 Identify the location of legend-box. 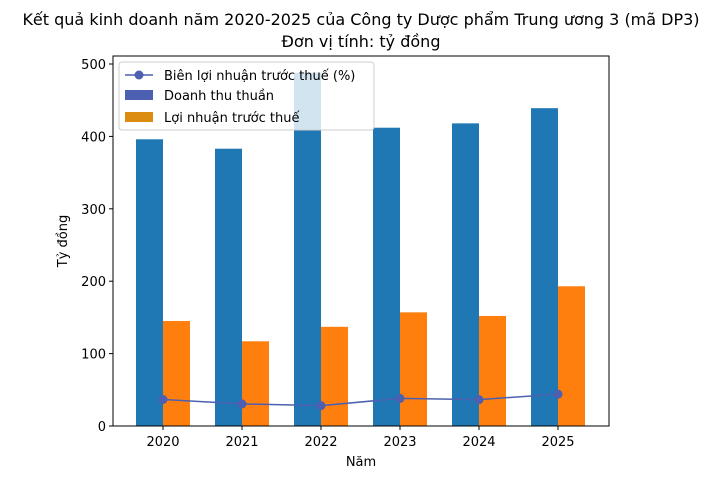
(246, 96).